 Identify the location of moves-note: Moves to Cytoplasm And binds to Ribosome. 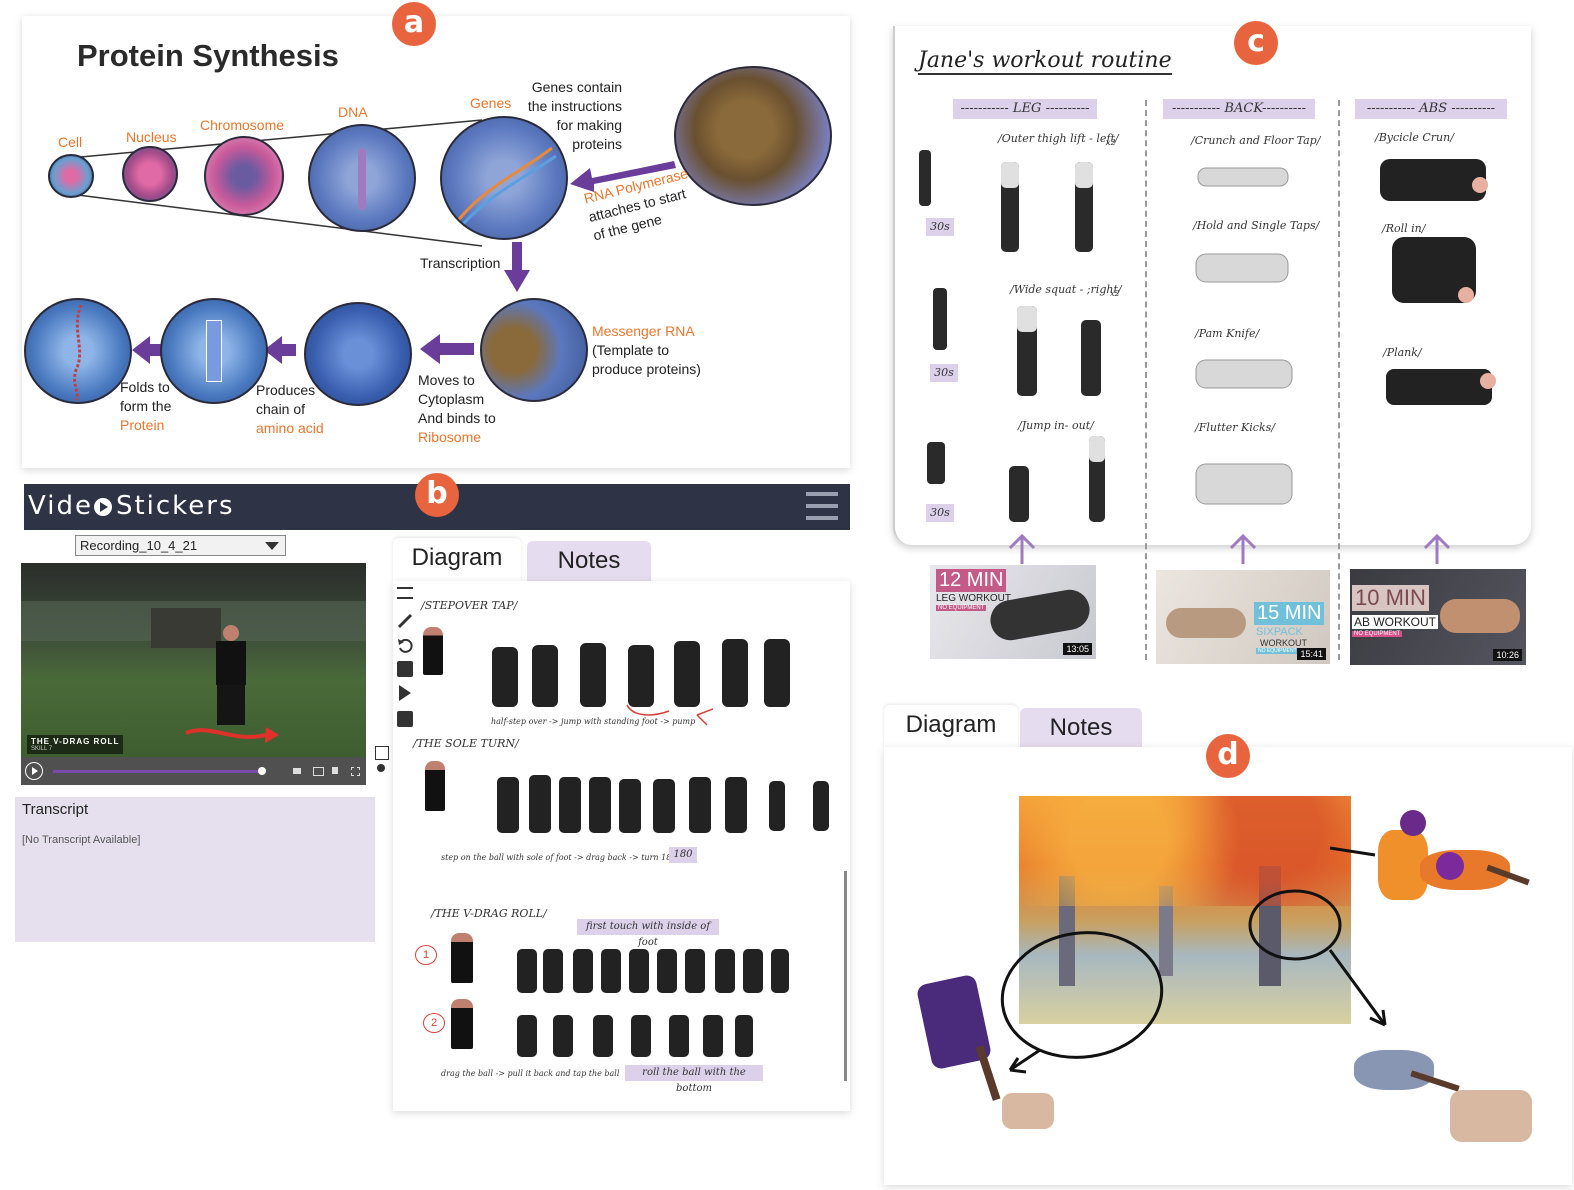
(457, 408).